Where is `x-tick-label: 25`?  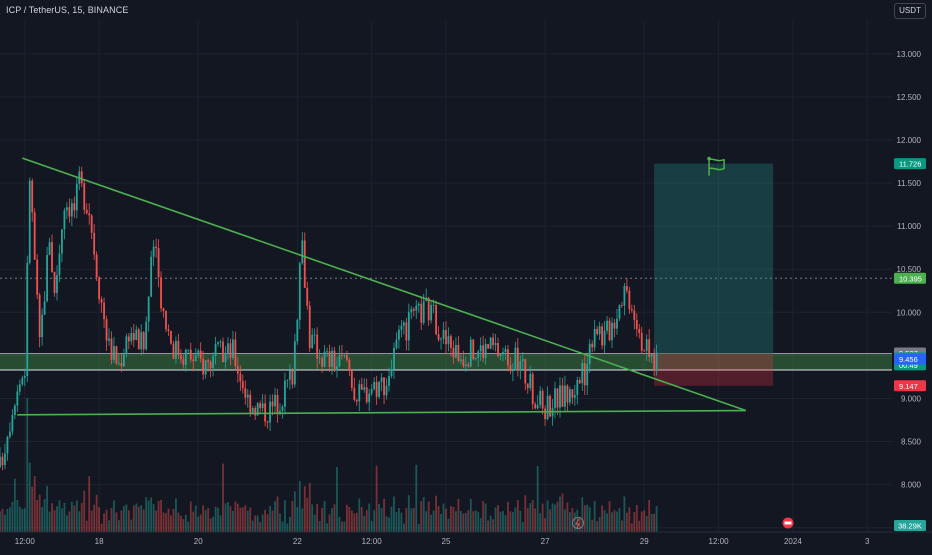 x-tick-label: 25 is located at coordinates (446, 541).